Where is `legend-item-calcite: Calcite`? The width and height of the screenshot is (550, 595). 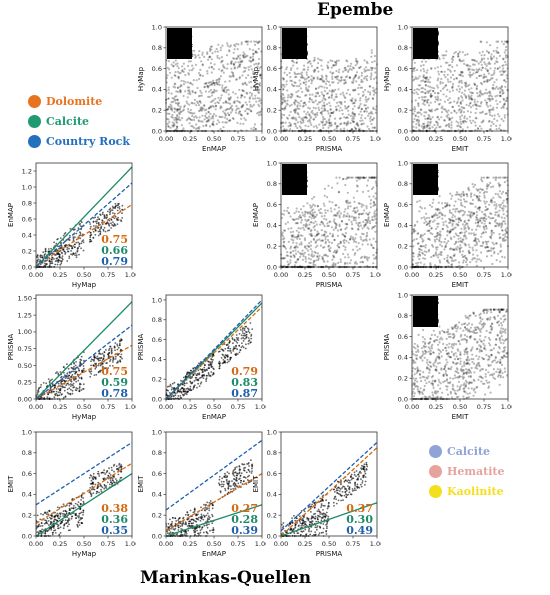 legend-item-calcite: Calcite is located at coordinates (79, 121).